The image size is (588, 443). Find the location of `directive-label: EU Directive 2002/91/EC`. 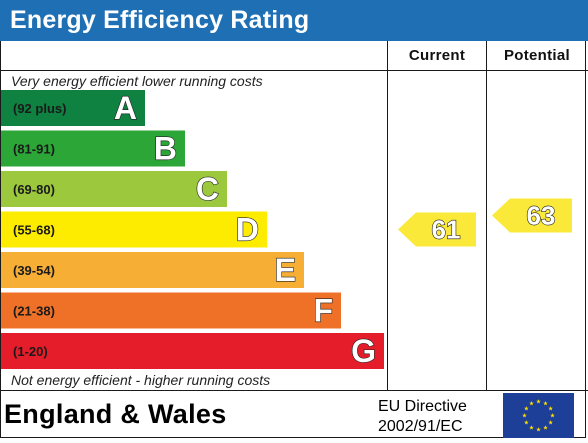

directive-label: EU Directive 2002/91/EC is located at coordinates (422, 417).